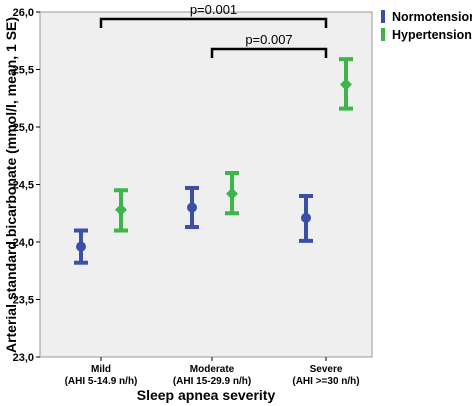 This screenshot has width=472, height=406. Describe the element at coordinates (212, 381) in the screenshot. I see `x-tick-sublabel: (AHI 15-29.9 n/h)` at that location.